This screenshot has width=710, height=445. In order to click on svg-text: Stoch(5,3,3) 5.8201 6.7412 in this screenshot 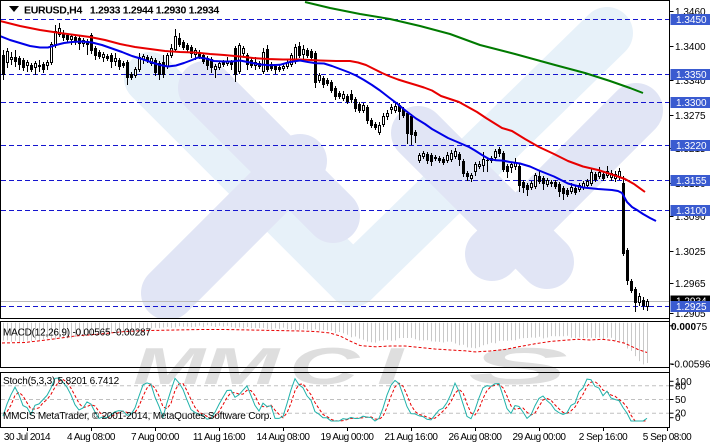, I will do `click(61, 381)`.